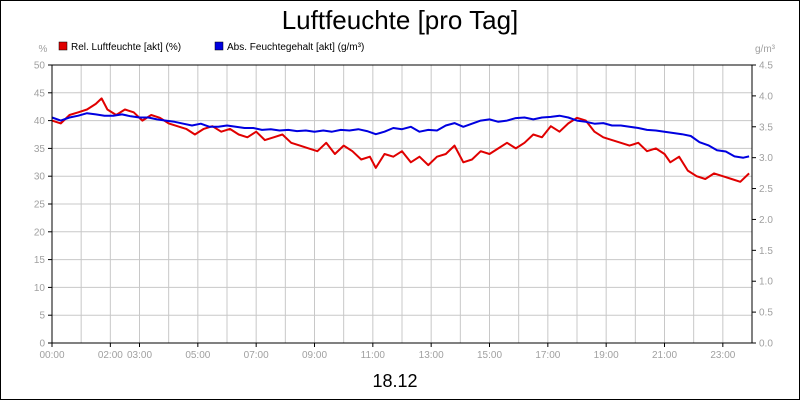 The width and height of the screenshot is (800, 400). Describe the element at coordinates (40, 232) in the screenshot. I see `left-tick-label: 20` at that location.